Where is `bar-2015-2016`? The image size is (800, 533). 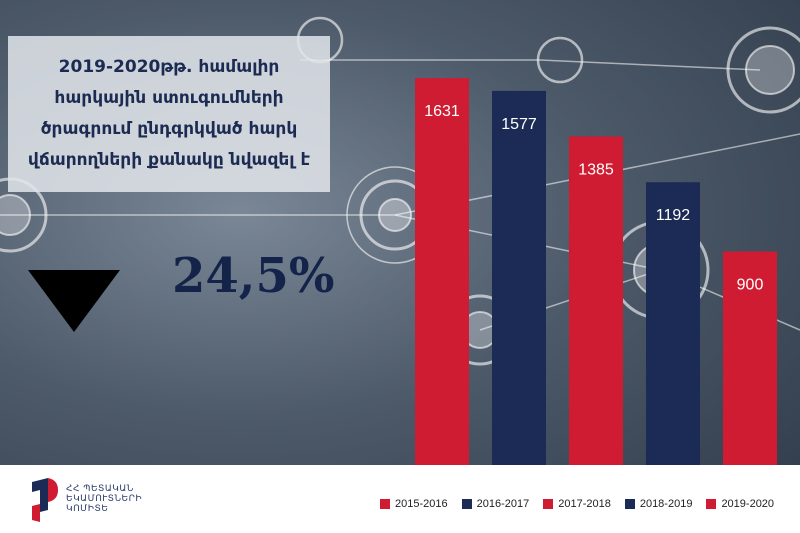
bar-2015-2016 is located at coordinates (442, 272).